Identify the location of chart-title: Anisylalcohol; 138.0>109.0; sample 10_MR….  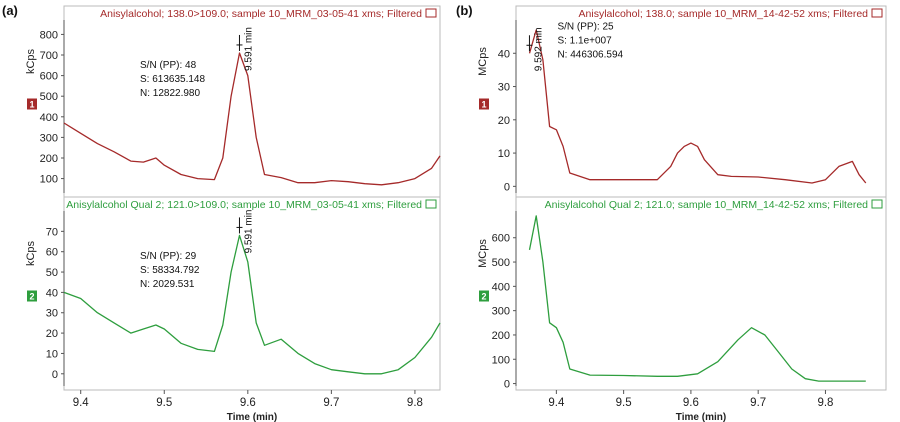
(261, 14).